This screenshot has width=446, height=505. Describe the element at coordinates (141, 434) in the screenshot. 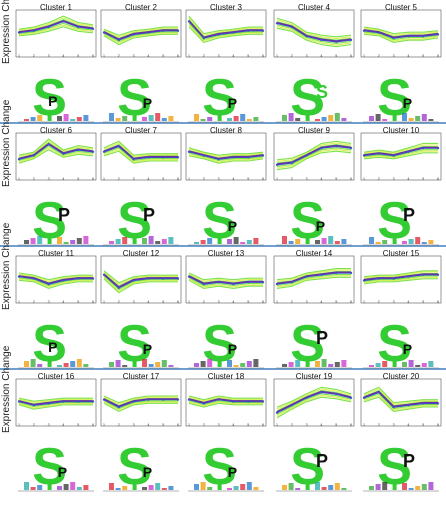

I see `cluster-panel-17: Cluster 171 2 3 4 5 6SP` at that location.